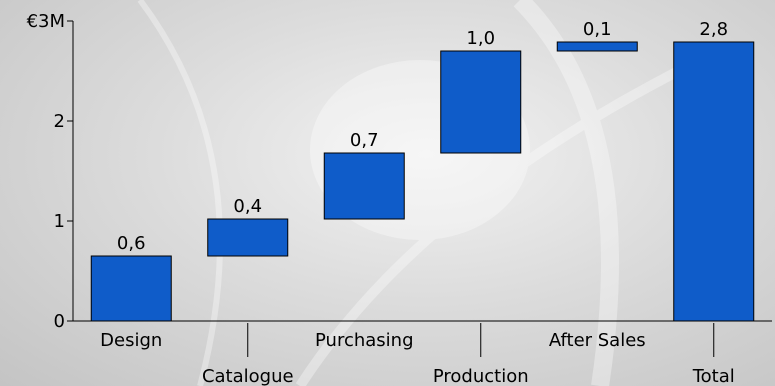  I want to click on x-category-label: After Sales, so click(597, 340).